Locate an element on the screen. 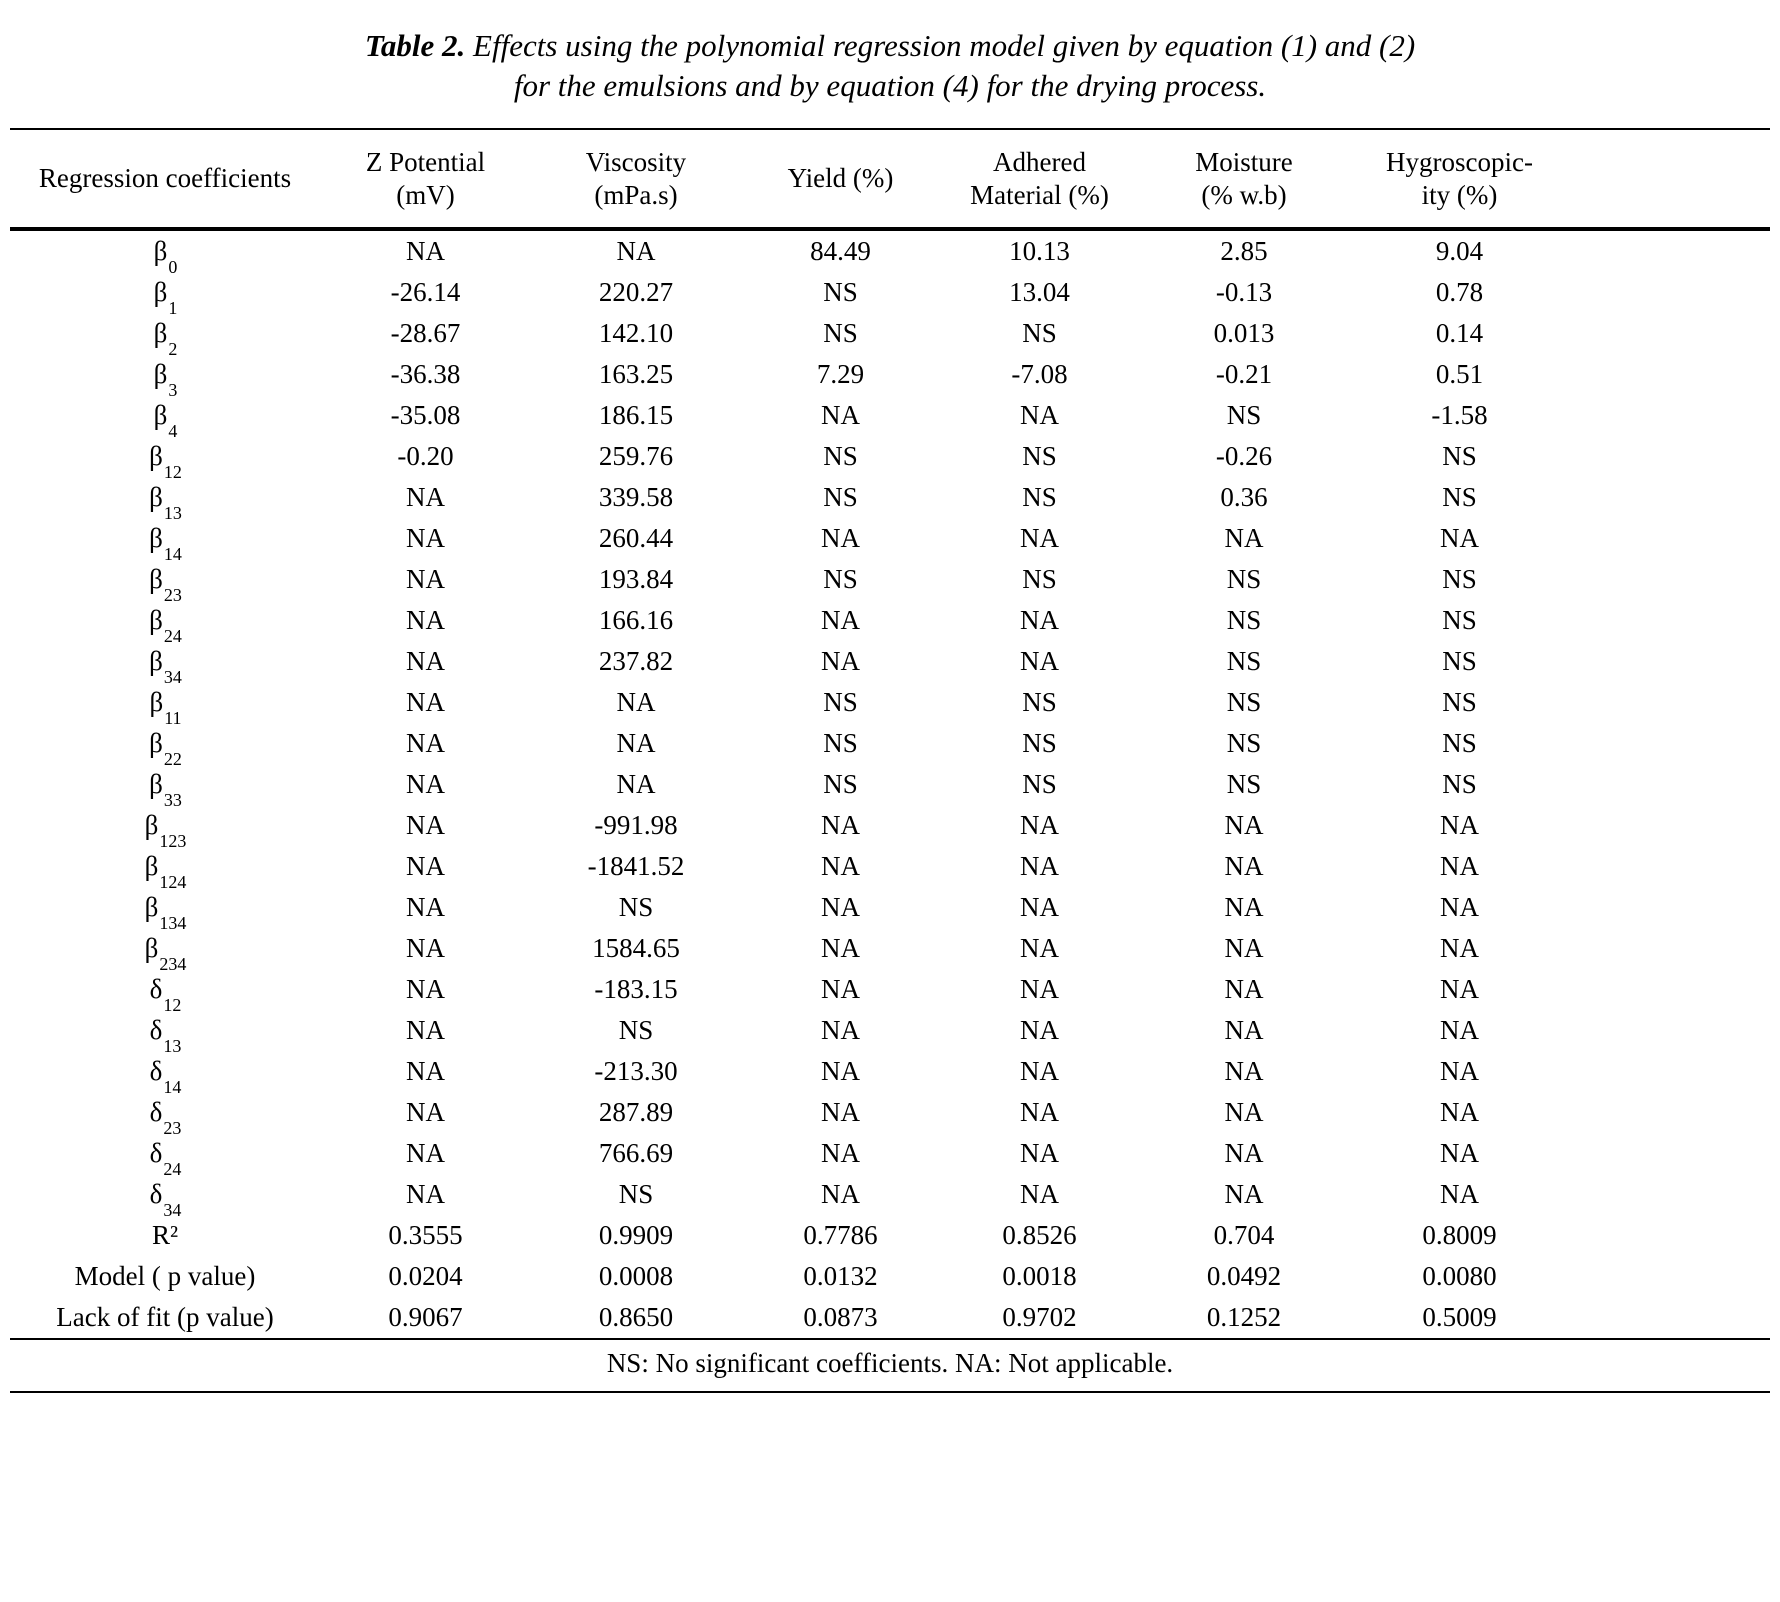 The width and height of the screenshot is (1780, 1602). value-cell: -28.67 is located at coordinates (425, 333).